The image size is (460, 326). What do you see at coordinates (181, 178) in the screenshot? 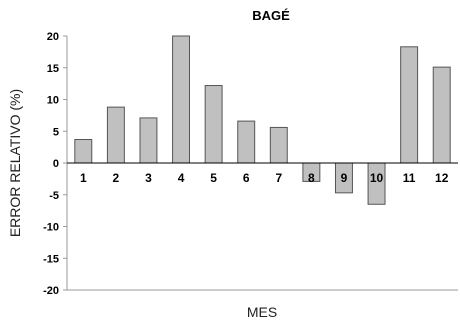
I see `x-tick-label: 4` at bounding box center [181, 178].